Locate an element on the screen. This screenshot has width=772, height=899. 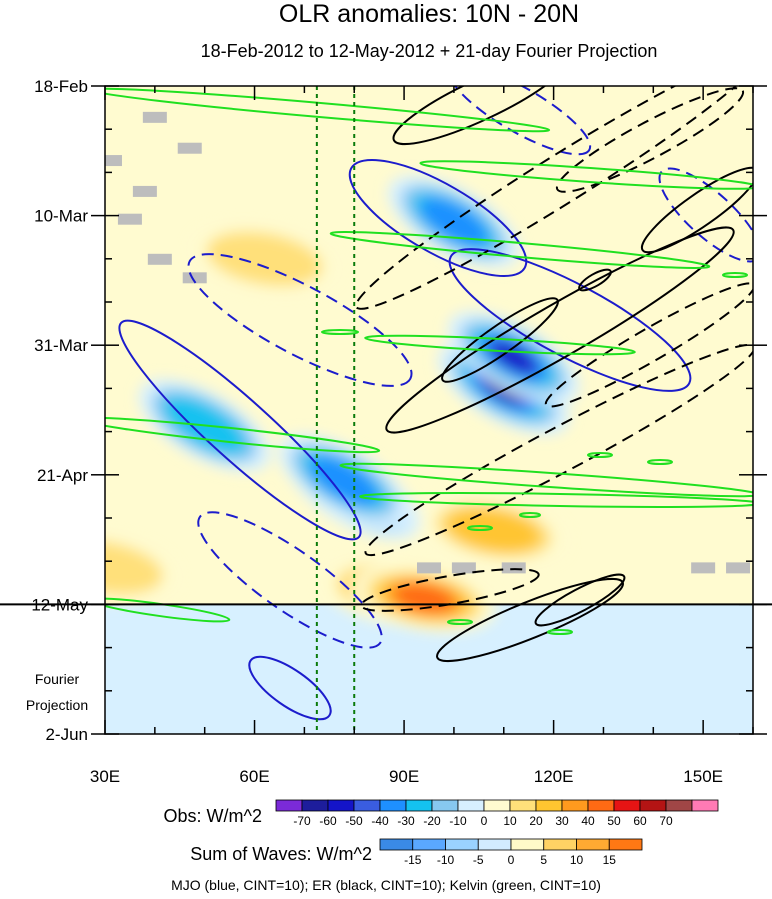
projection-label-line1: Fourier is located at coordinates (57, 679).